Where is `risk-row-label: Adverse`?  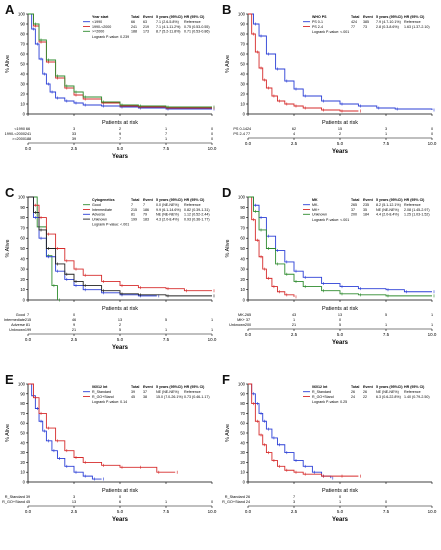 risk-row-label: Adverse is located at coordinates (18, 325).